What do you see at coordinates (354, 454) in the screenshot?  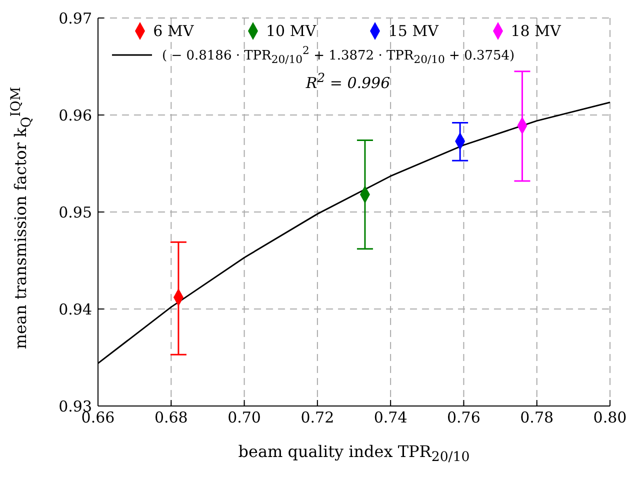 I see `x-axis-title: beam quality index TPR$_{20/10}$` at bounding box center [354, 454].